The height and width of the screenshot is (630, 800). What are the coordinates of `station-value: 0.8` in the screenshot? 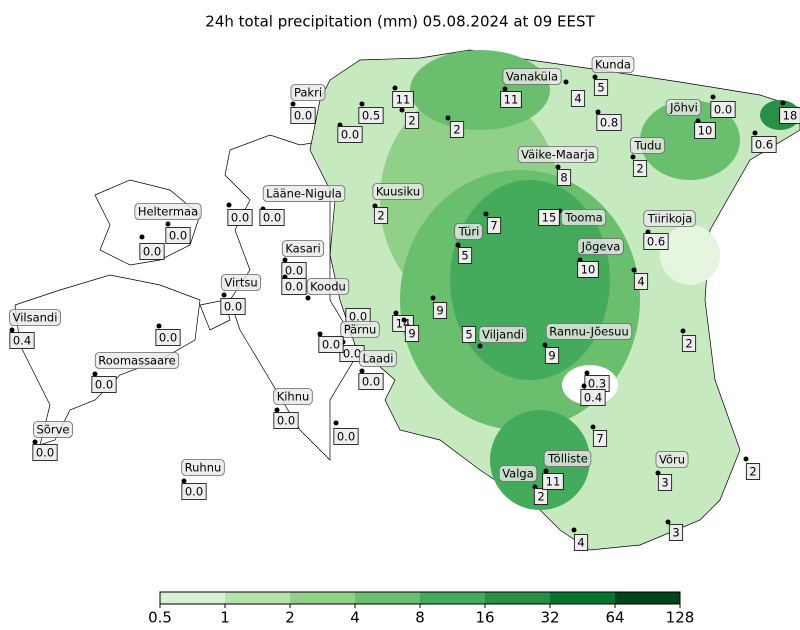 It's located at (609, 123).